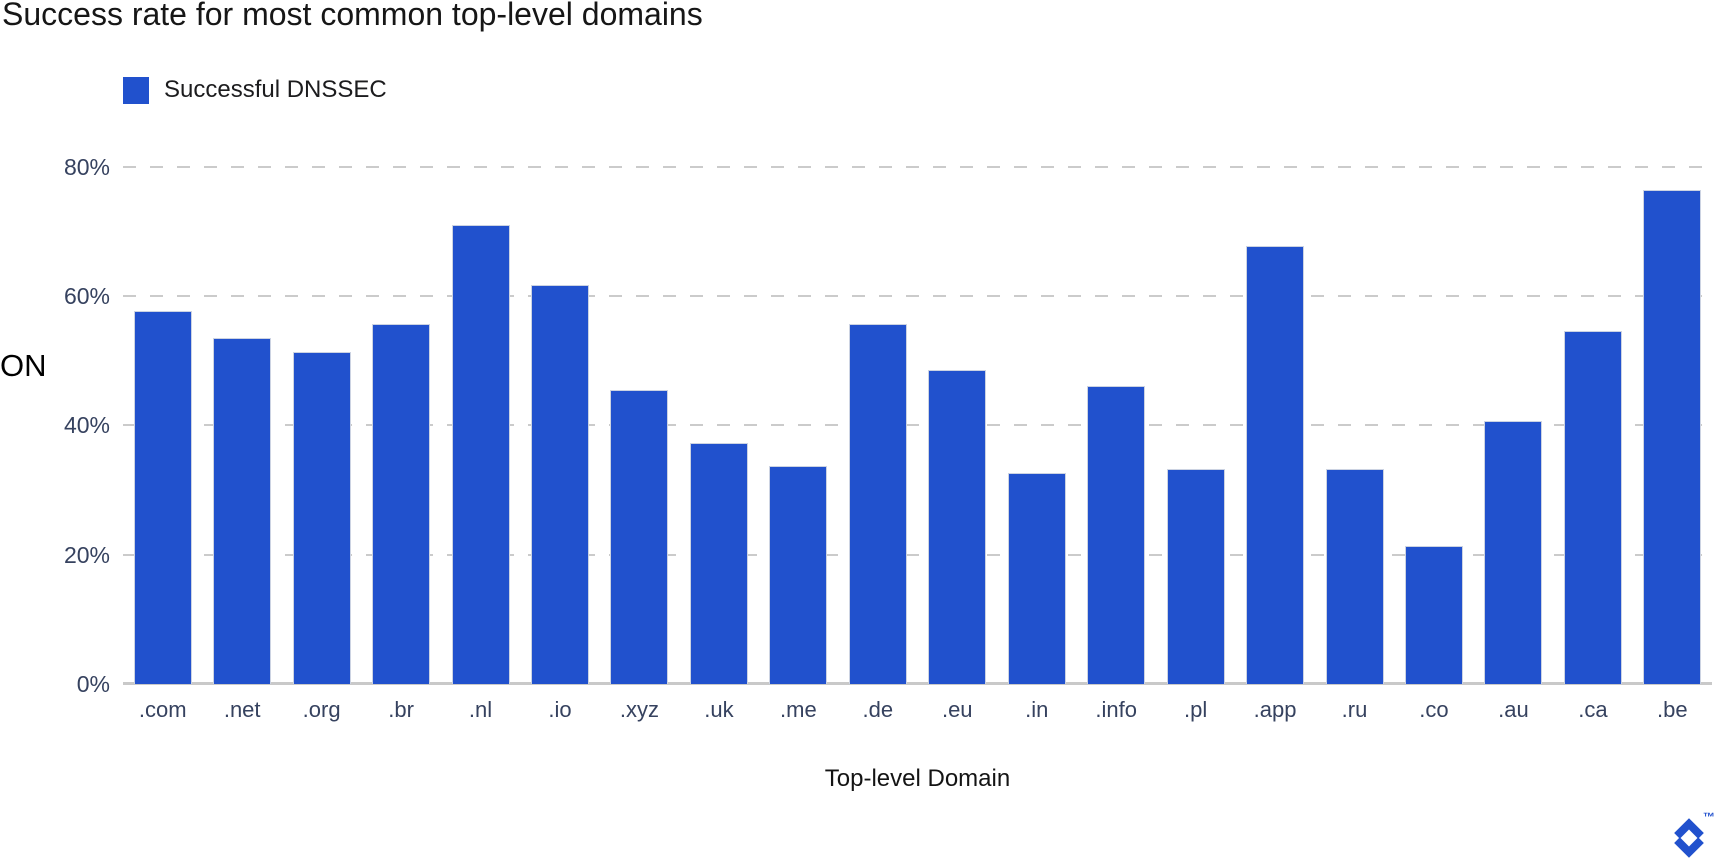 The width and height of the screenshot is (1720, 866). I want to click on bar-au, so click(1513, 552).